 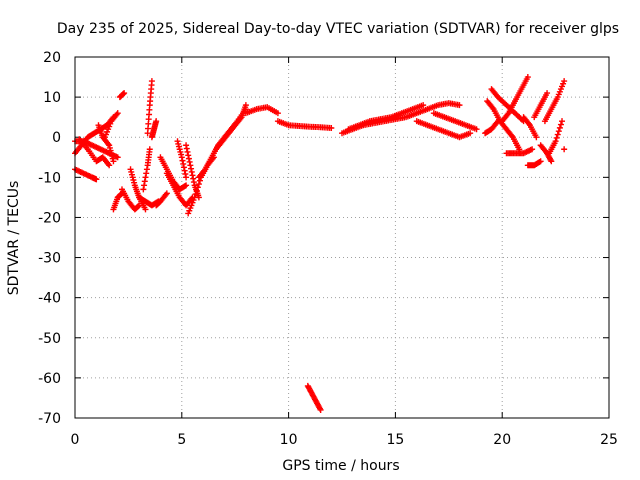 I want to click on y-tick-label: -50, so click(x=49, y=339).